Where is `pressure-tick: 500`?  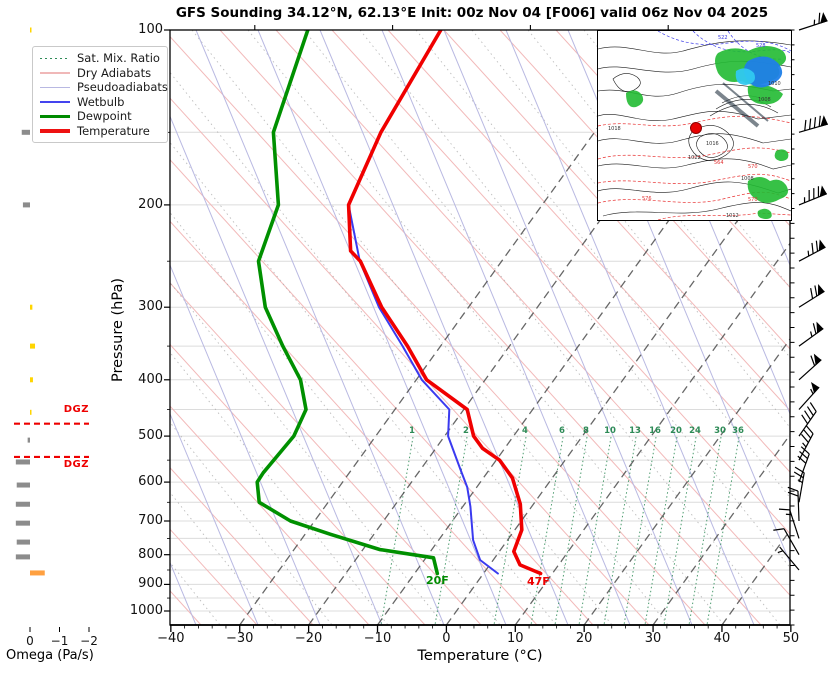 pressure-tick: 500 is located at coordinates (150, 436).